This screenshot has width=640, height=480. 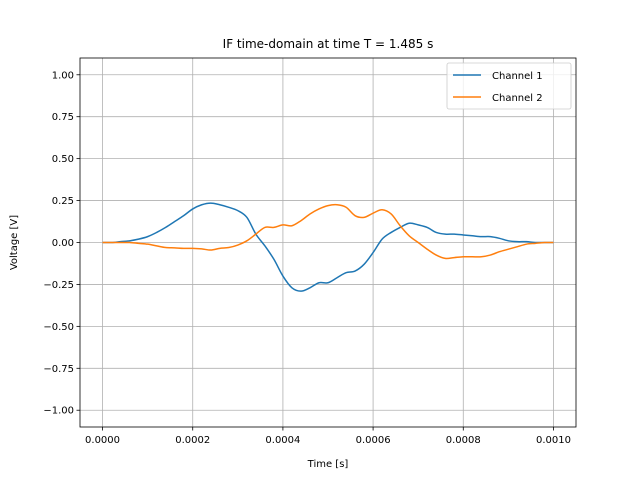 I want to click on y-tick-label: 0.00, so click(x=63, y=243).